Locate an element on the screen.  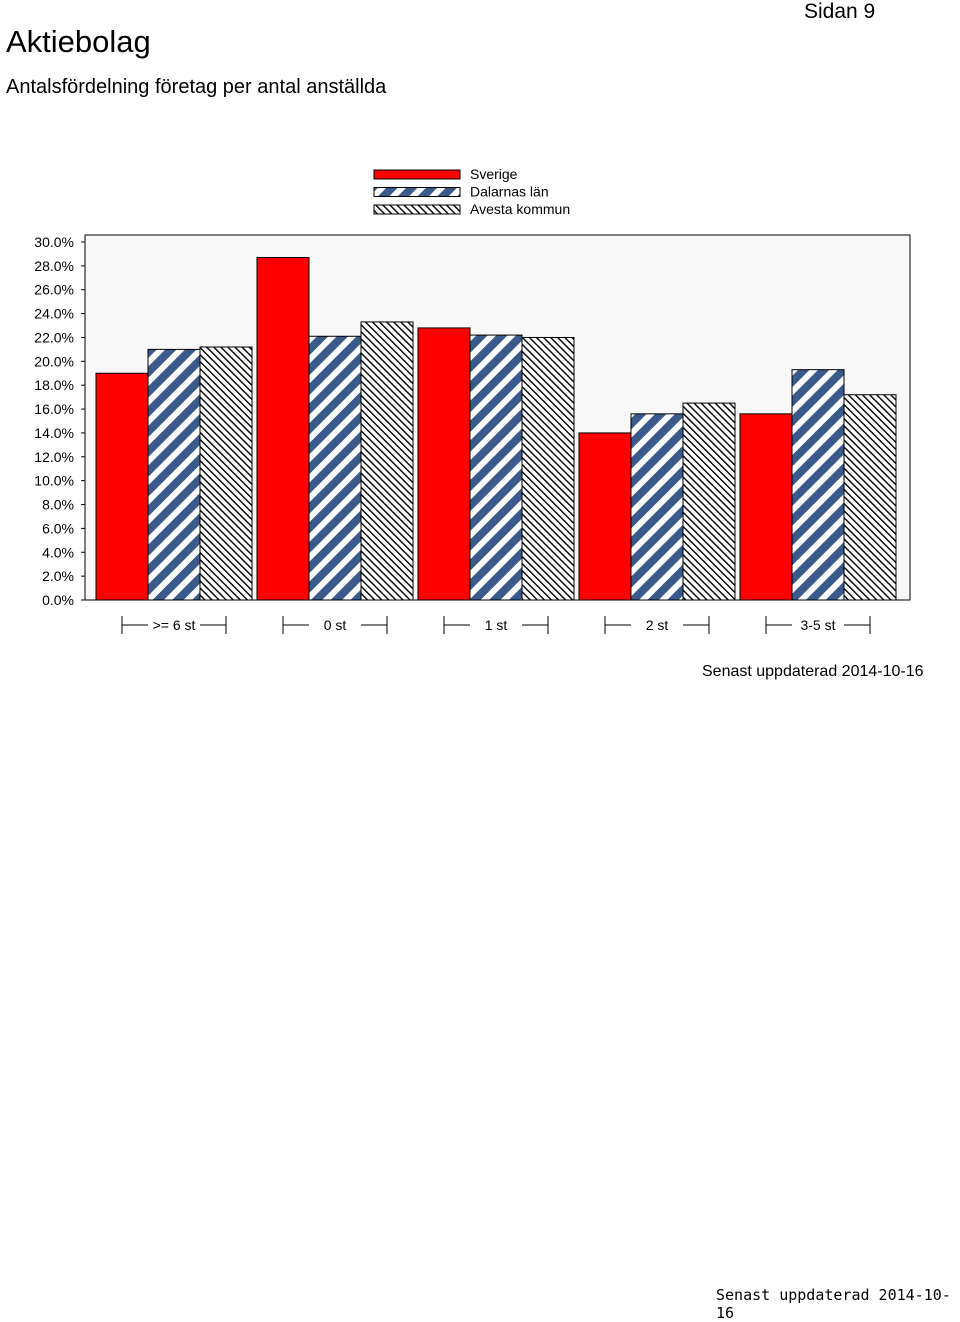
y-tick-label: 0.0% is located at coordinates (58, 600).